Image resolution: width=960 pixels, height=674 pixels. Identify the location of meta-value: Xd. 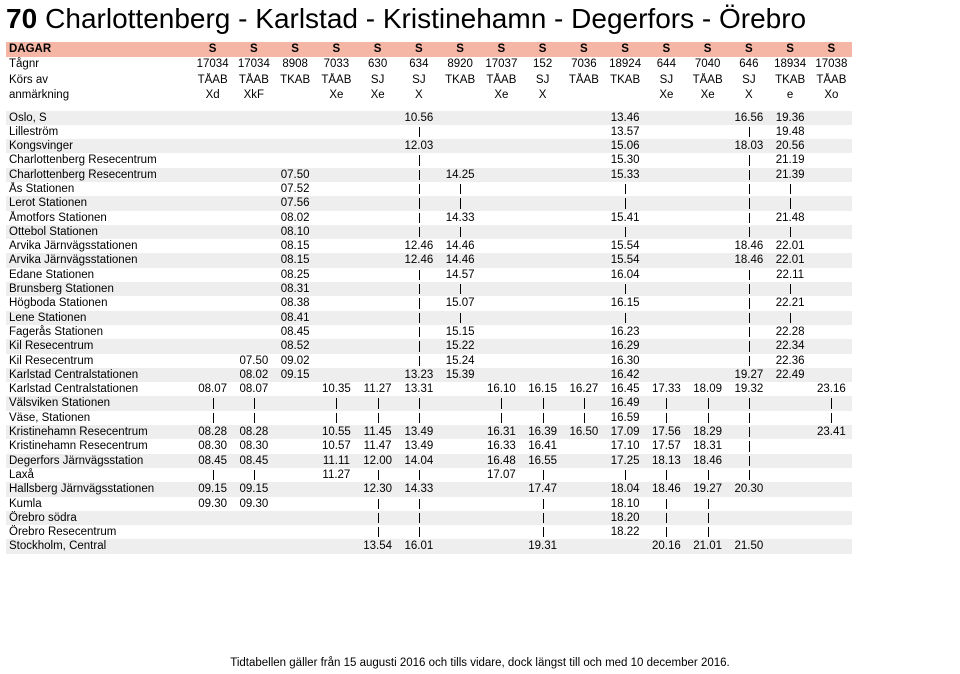
(213, 96).